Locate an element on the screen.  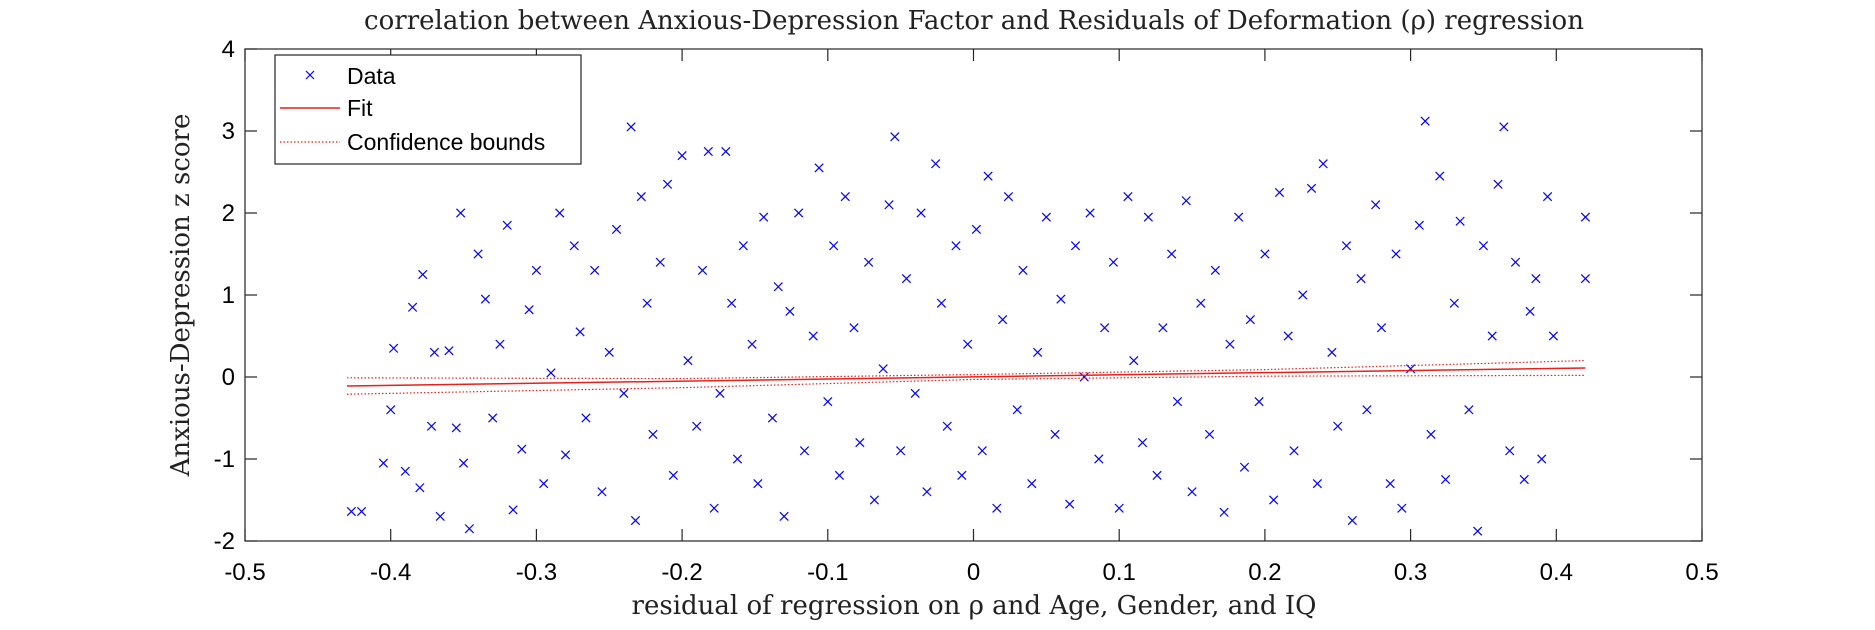
y-tick-label: 4 is located at coordinates (228, 49).